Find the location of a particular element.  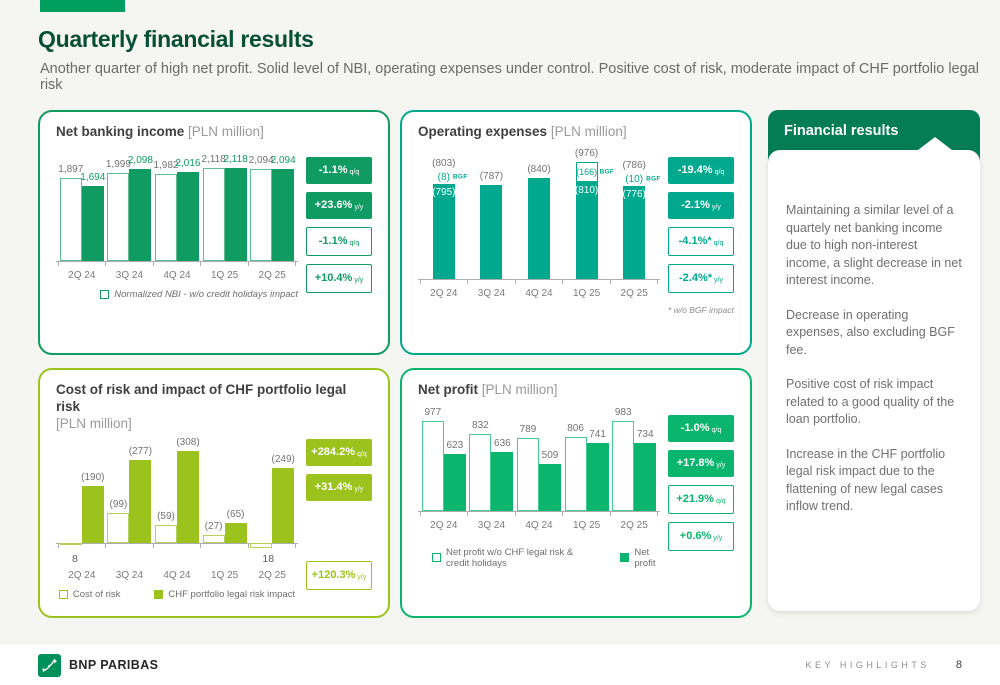

badge-value: -1.1% is located at coordinates (333, 170).